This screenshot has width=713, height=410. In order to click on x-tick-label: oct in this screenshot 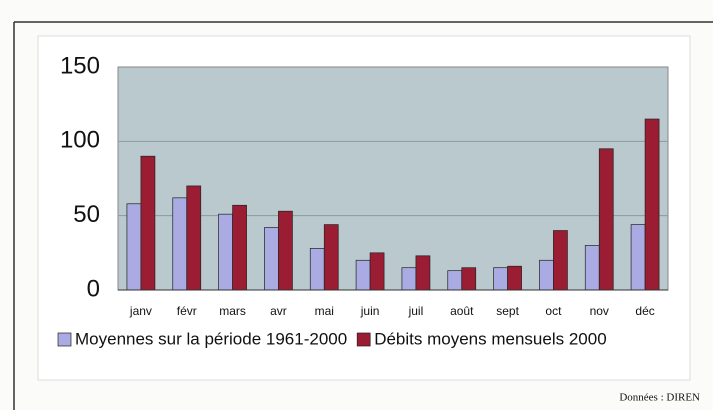, I will do `click(553, 311)`.